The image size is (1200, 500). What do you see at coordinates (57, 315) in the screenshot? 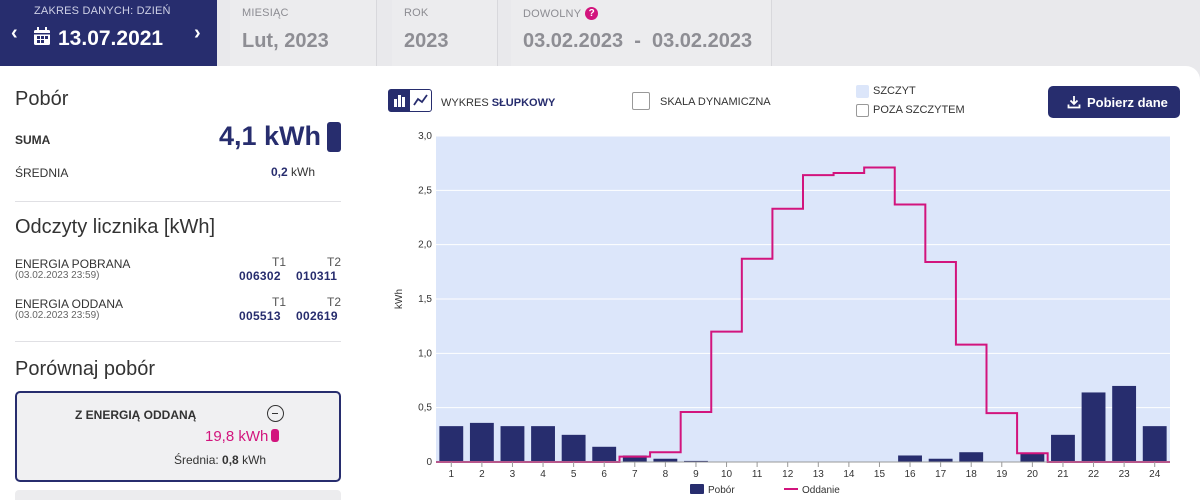
I see `meter-row-date: (03.02.2023 23:59)` at bounding box center [57, 315].